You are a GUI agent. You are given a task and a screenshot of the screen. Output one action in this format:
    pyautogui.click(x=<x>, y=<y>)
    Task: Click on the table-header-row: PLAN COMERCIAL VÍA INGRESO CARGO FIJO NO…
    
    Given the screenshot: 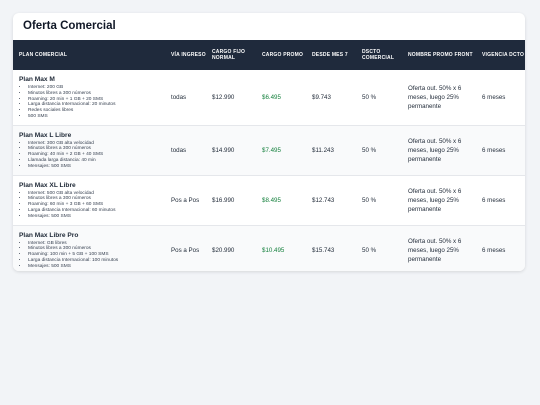 What is the action you would take?
    pyautogui.click(x=269, y=55)
    